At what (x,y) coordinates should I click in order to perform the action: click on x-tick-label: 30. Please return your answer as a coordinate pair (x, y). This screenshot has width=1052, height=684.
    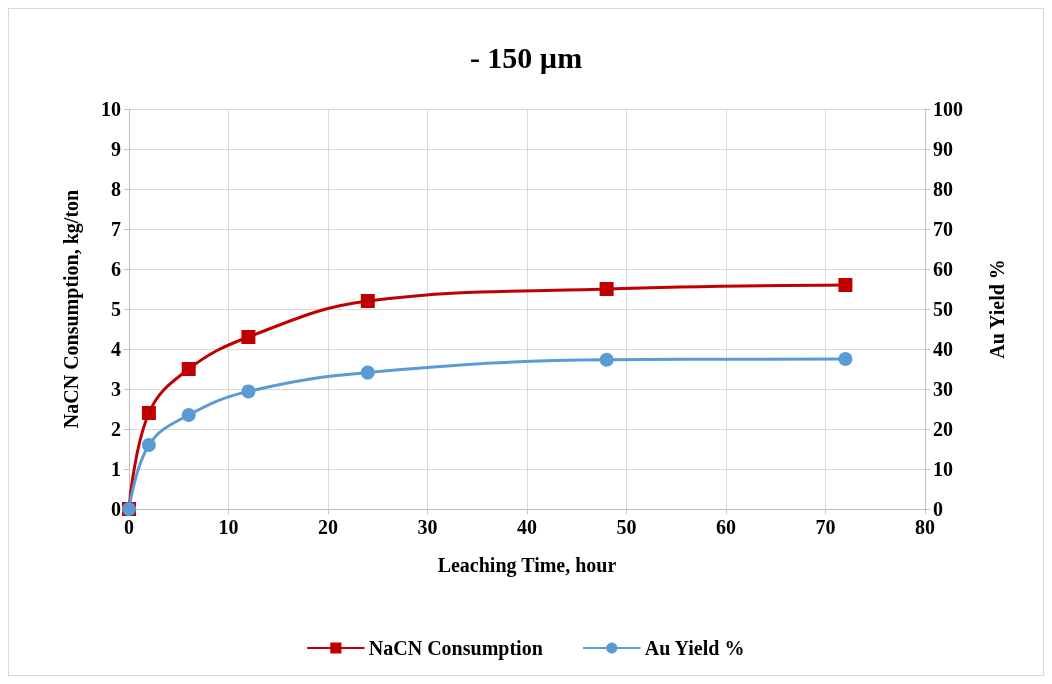
    Looking at the image, I should click on (427, 527).